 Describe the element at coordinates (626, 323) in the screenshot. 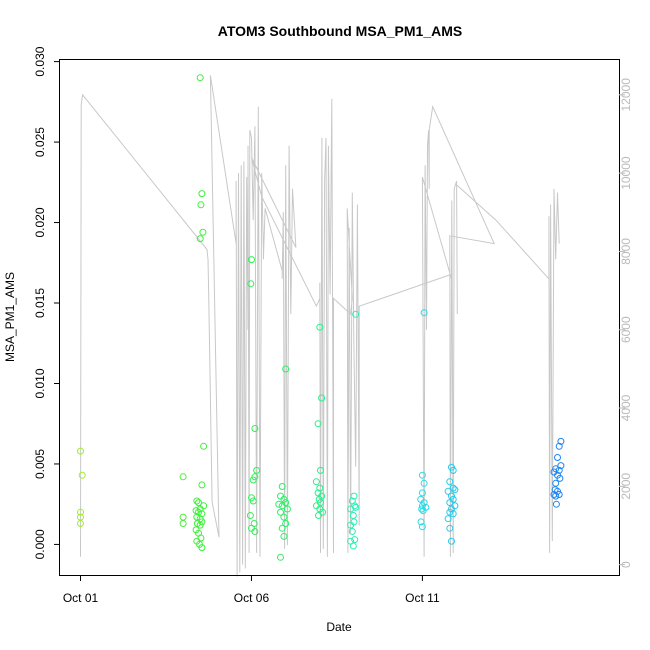

I see `secondary-y-axis: 0 2000 4000 6000 8000 10000 12000` at that location.